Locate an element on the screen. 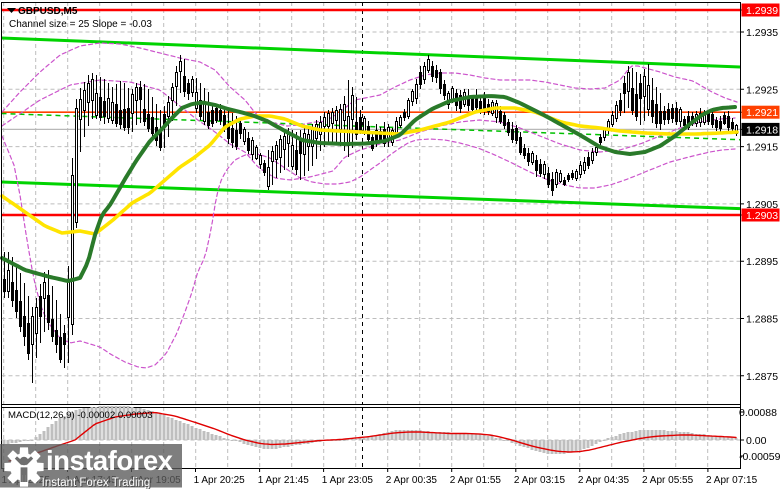 This screenshot has width=781, height=494. svg-text: 1 Apr 20:25 is located at coordinates (220, 480).